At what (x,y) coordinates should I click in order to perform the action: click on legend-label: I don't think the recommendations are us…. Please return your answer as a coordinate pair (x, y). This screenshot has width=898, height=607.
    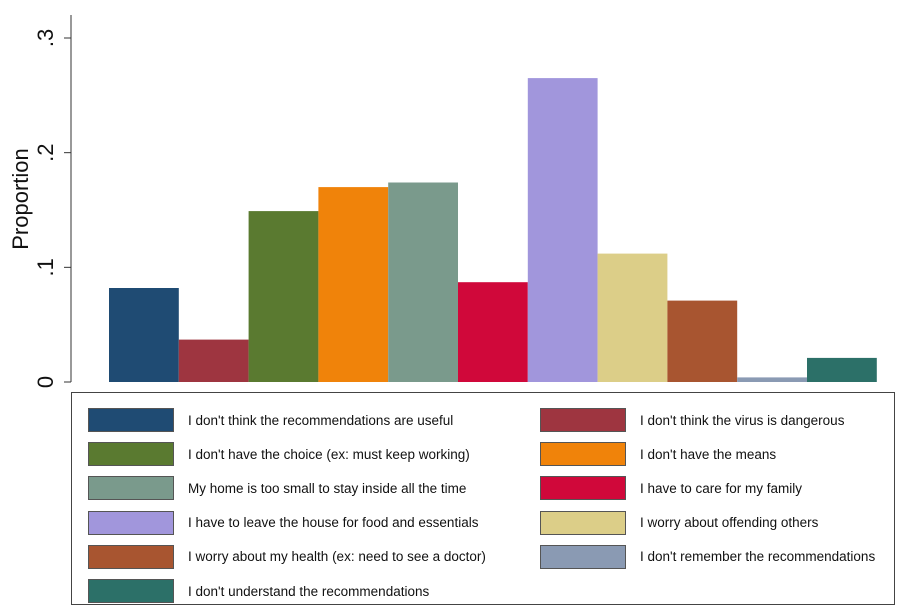
    Looking at the image, I should click on (321, 420).